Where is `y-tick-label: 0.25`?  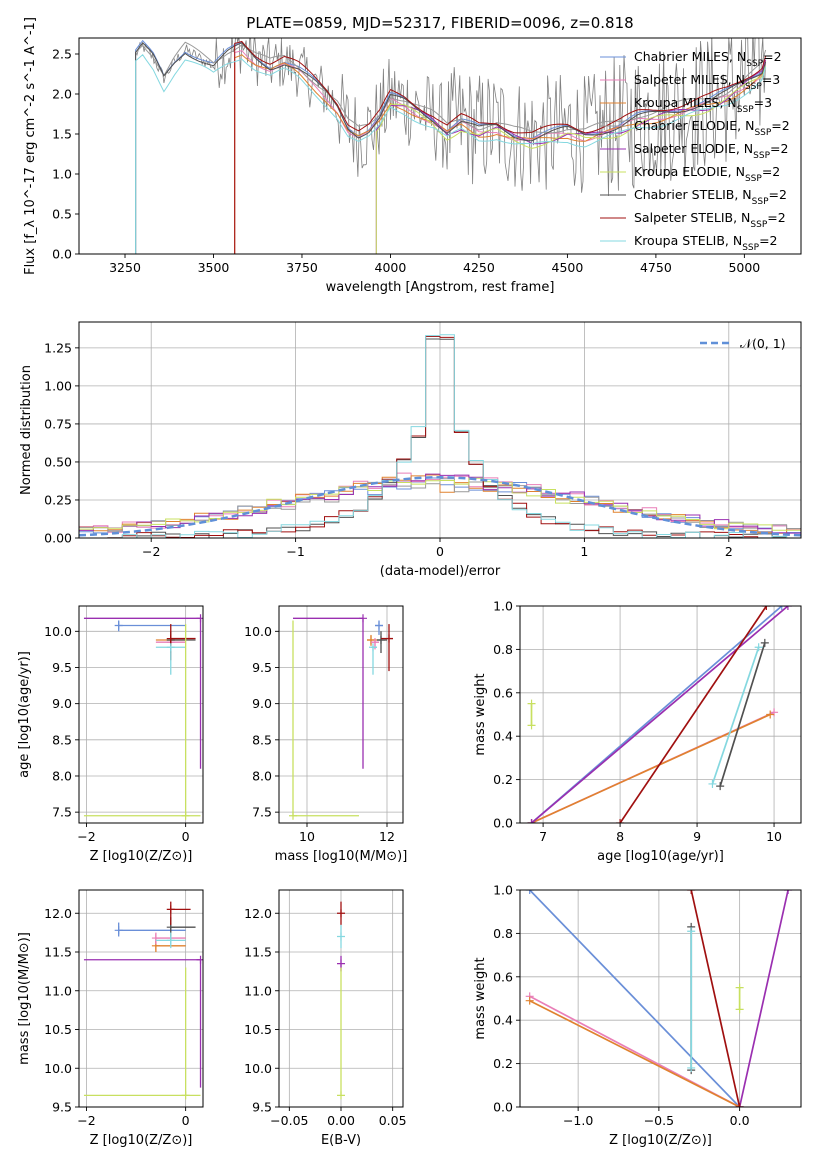 y-tick-label: 0.25 is located at coordinates (58, 499).